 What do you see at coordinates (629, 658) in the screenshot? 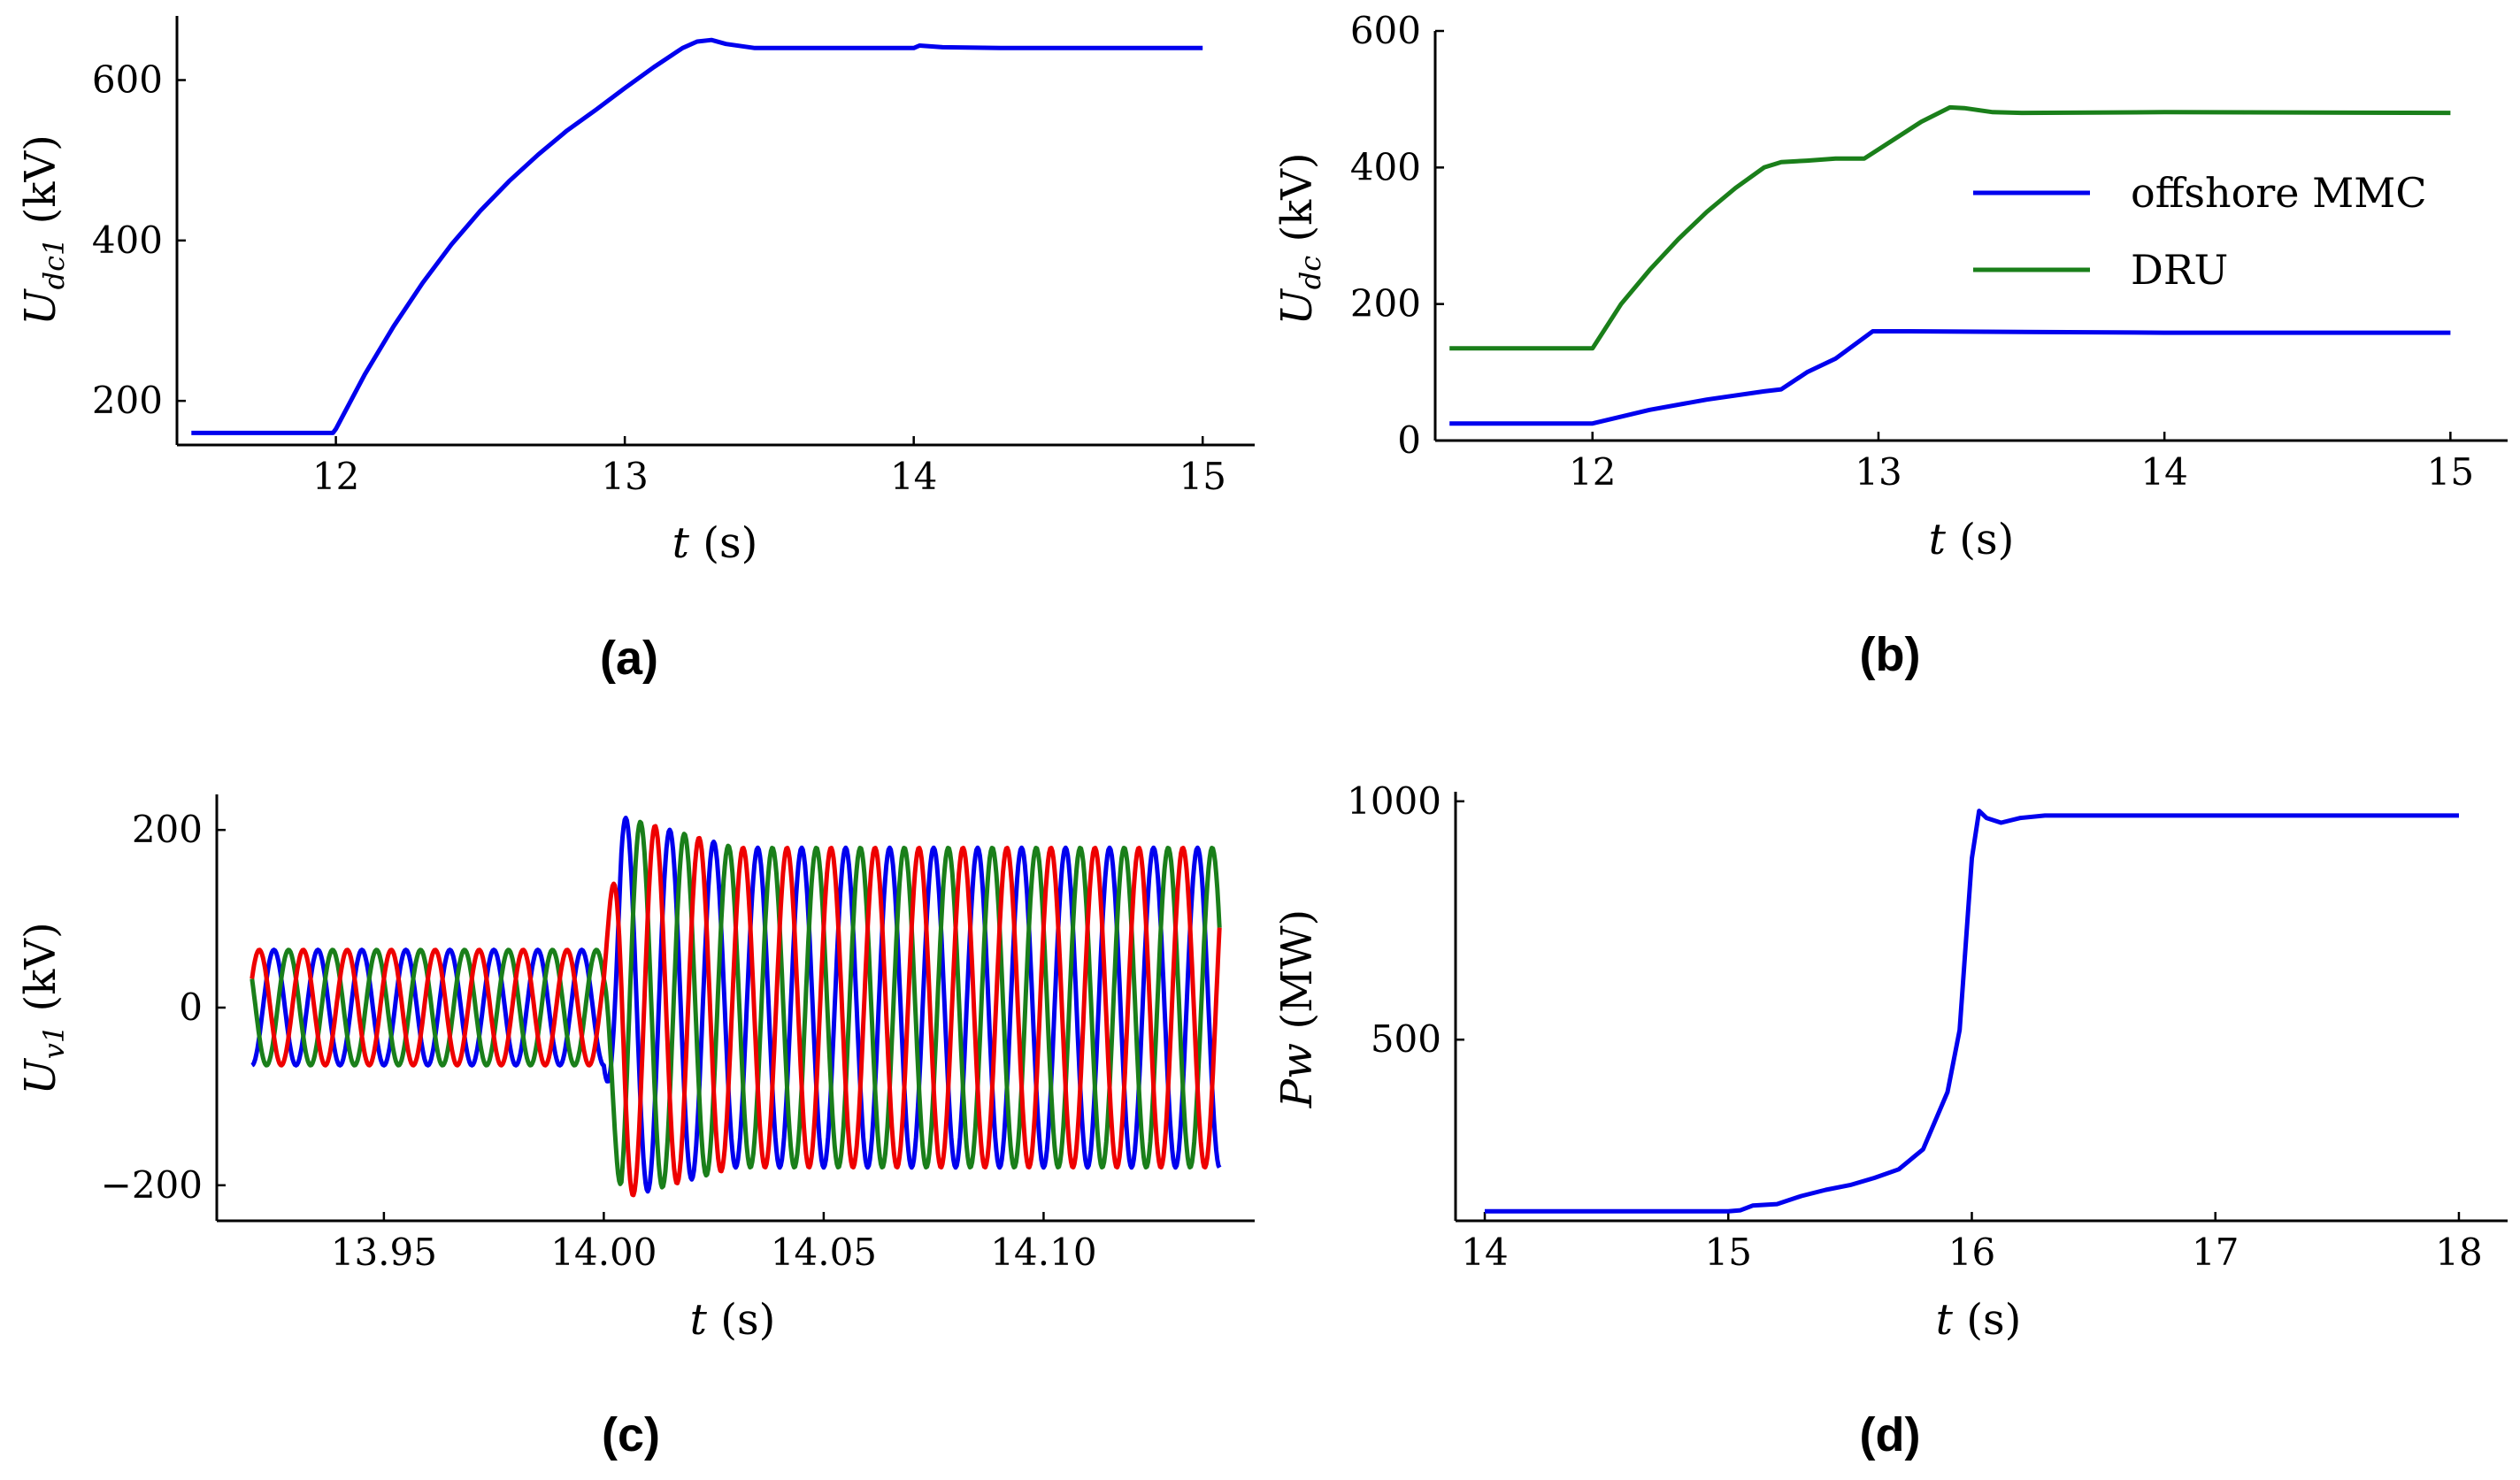
I see `panel-caption-a: (a)` at bounding box center [629, 658].